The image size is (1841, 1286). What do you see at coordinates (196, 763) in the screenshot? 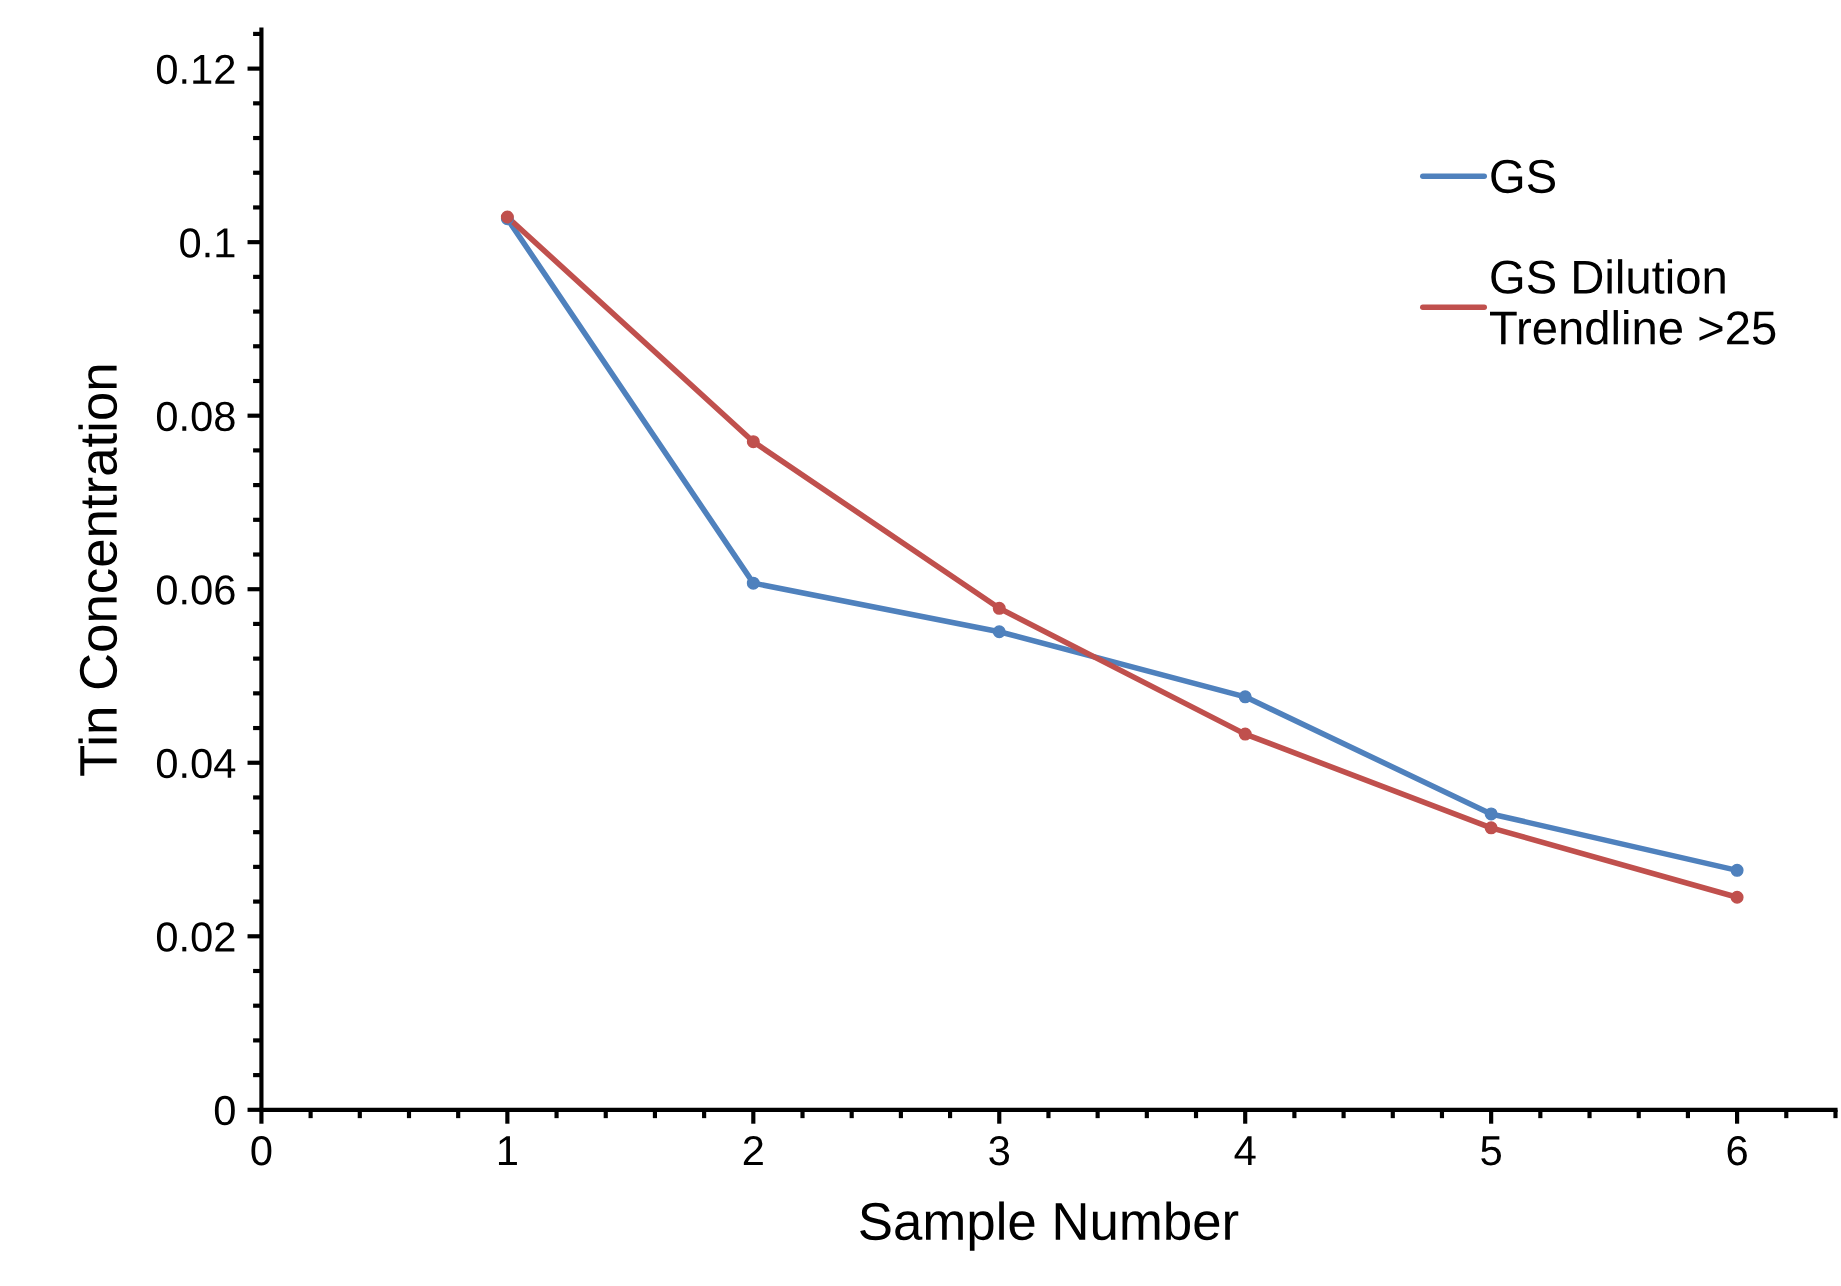
I see `y-tick-label: 0.04` at bounding box center [196, 763].